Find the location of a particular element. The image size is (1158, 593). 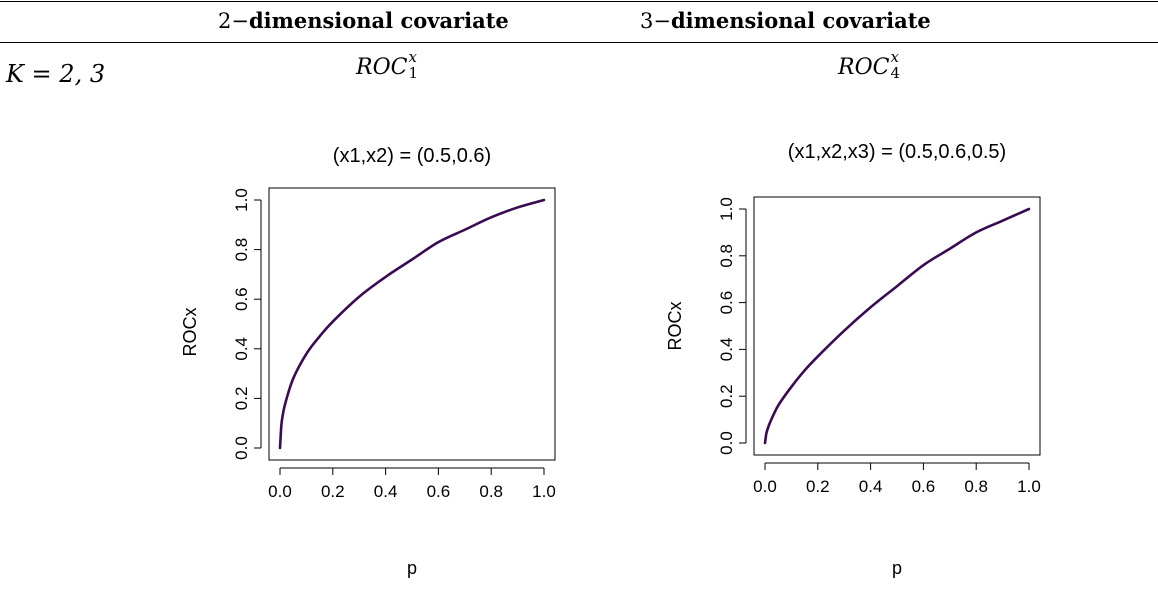

panel-label-roc4-sub: 4 is located at coordinates (895, 73).